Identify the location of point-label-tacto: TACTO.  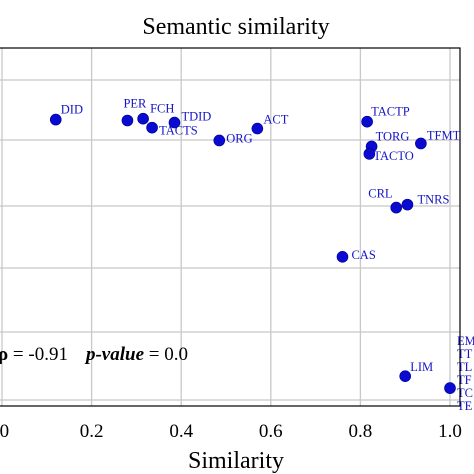
(393, 156).